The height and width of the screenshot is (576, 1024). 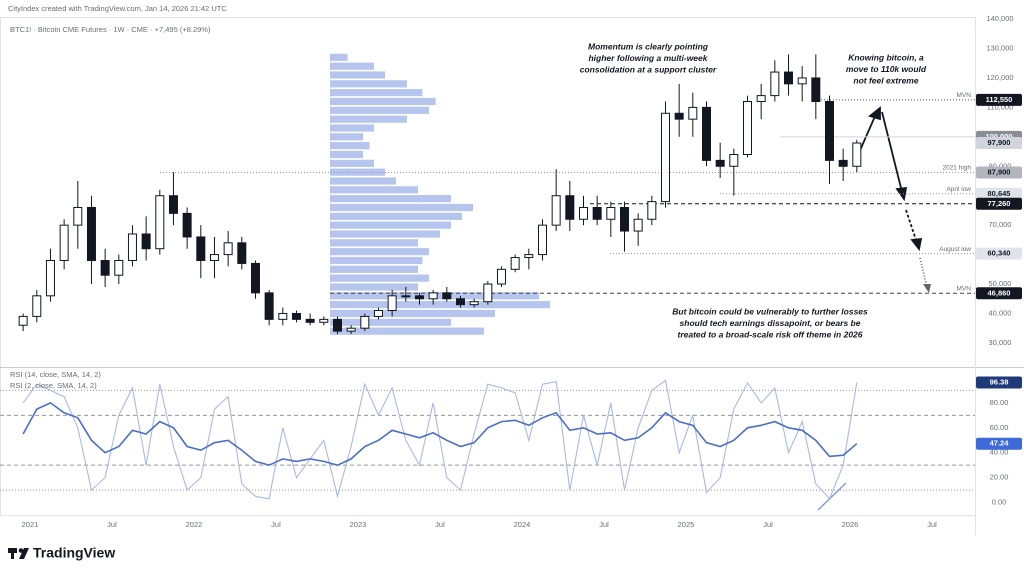 I want to click on y-tick-label: 80.00, so click(x=999, y=402).